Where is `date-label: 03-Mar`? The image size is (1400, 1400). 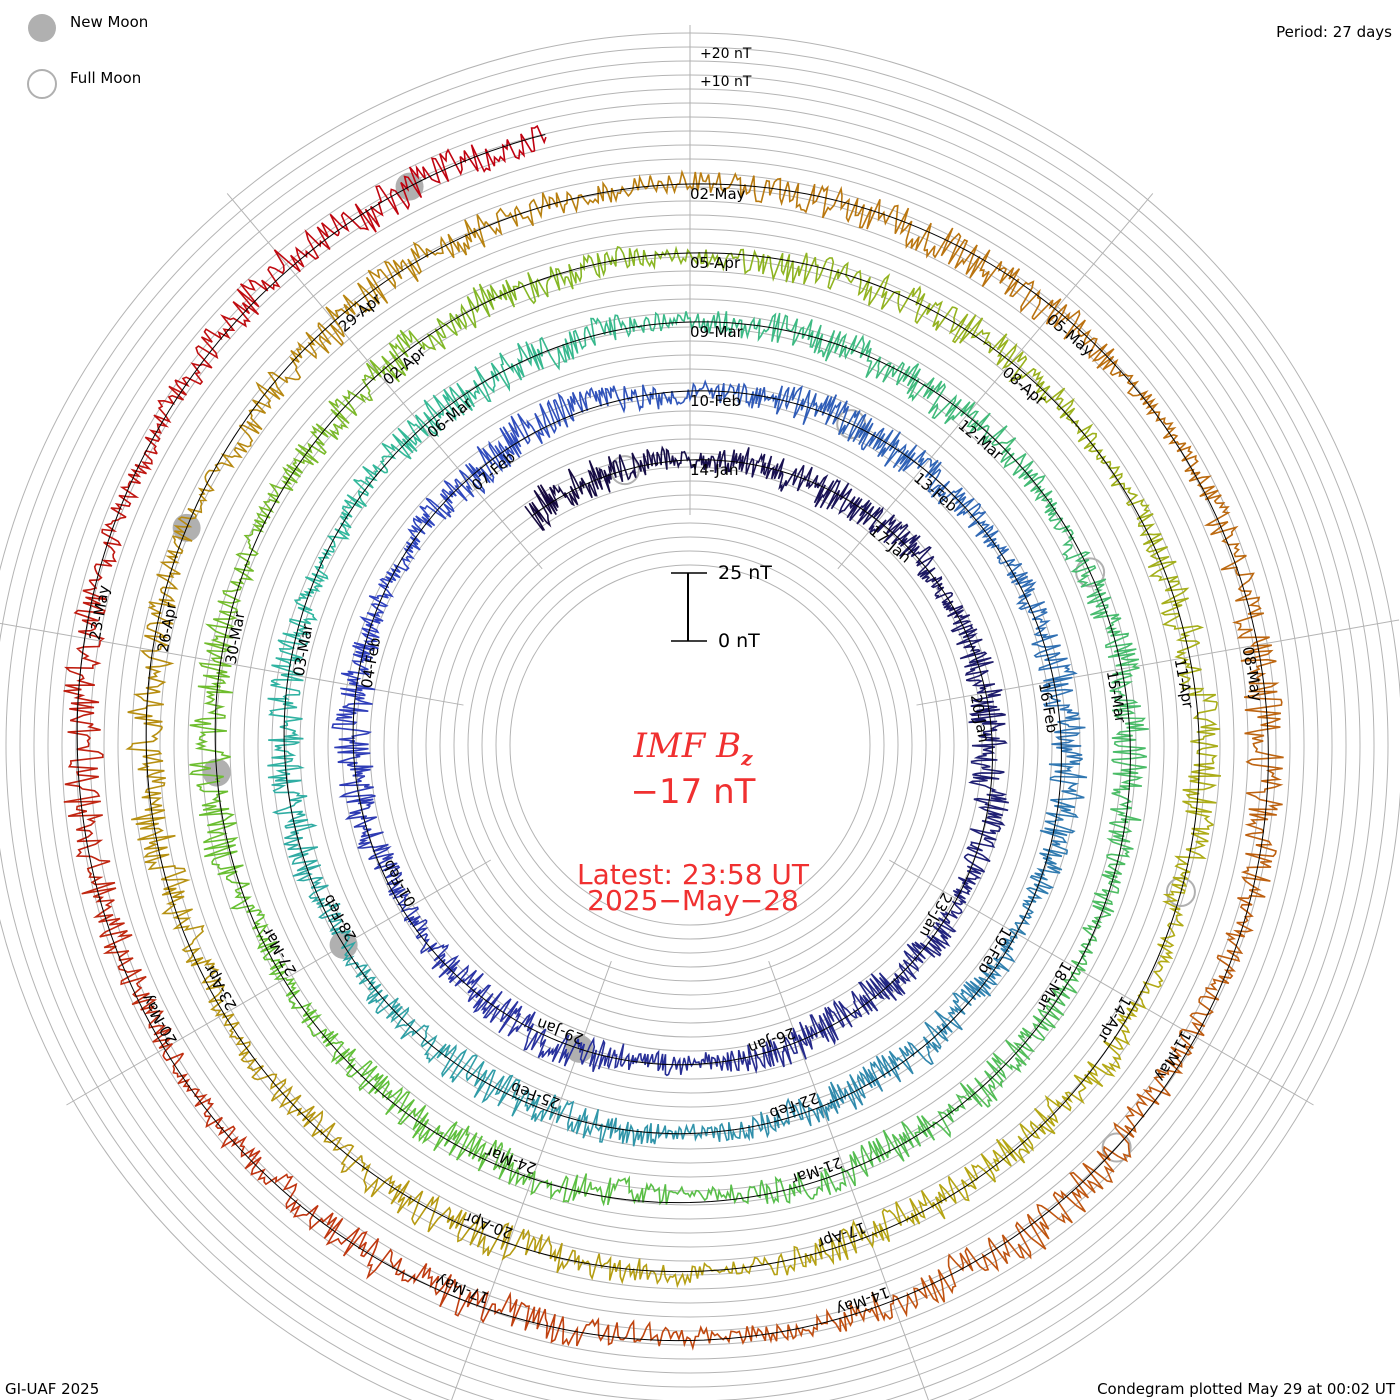
date-label: 03-Mar is located at coordinates (303, 650).